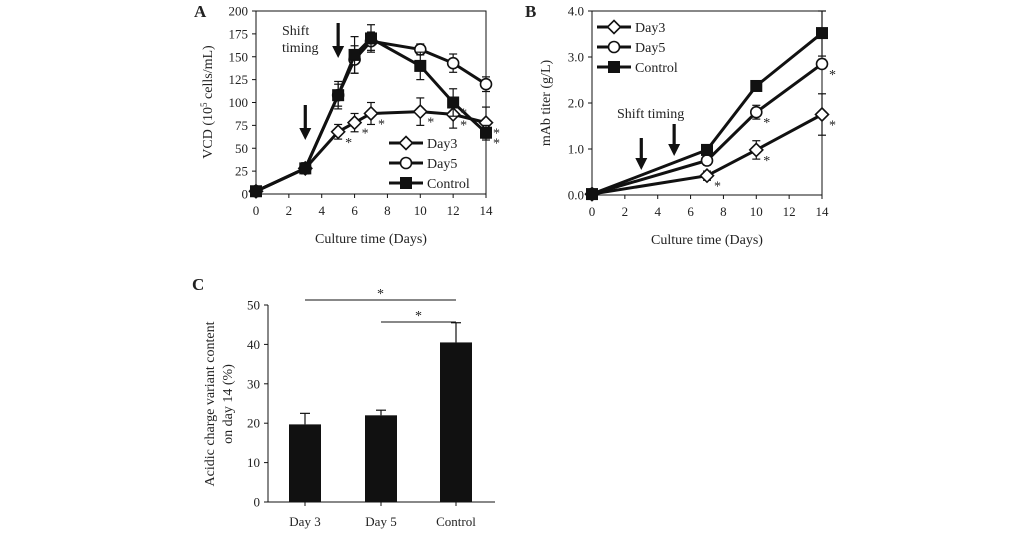 The width and height of the screenshot is (1012, 542). What do you see at coordinates (530, 11) in the screenshot?
I see `panel-b-letter: B` at bounding box center [530, 11].